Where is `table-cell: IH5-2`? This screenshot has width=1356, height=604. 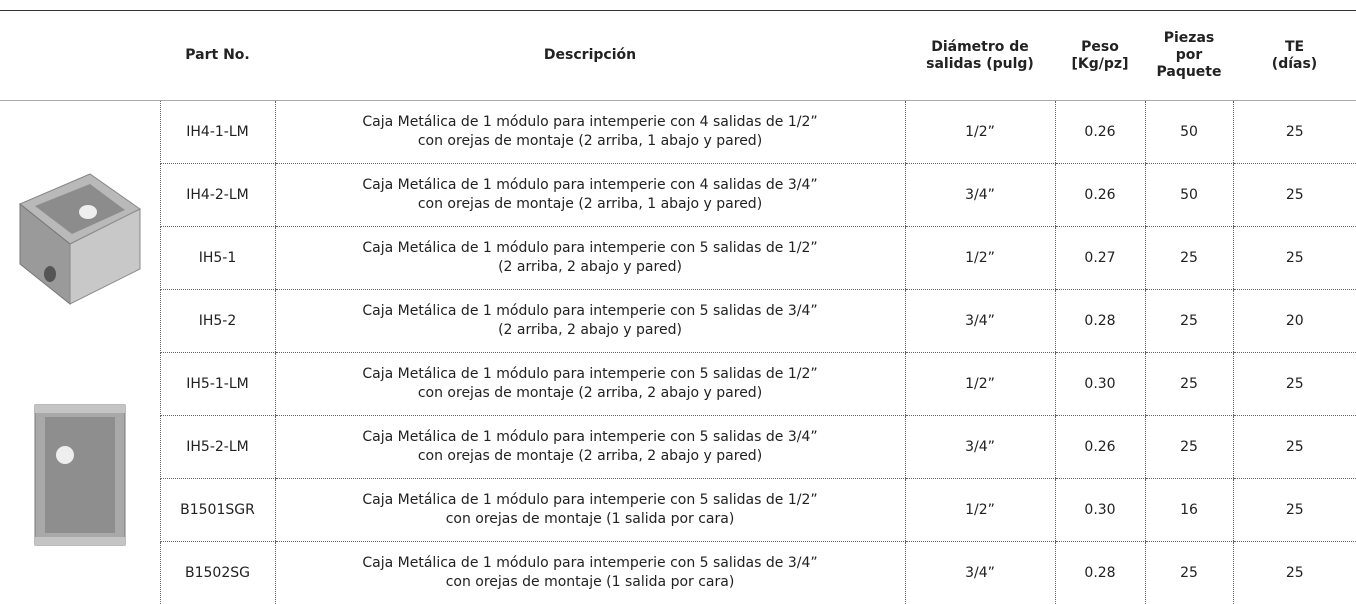
table-cell: IH5-2 is located at coordinates (217, 321).